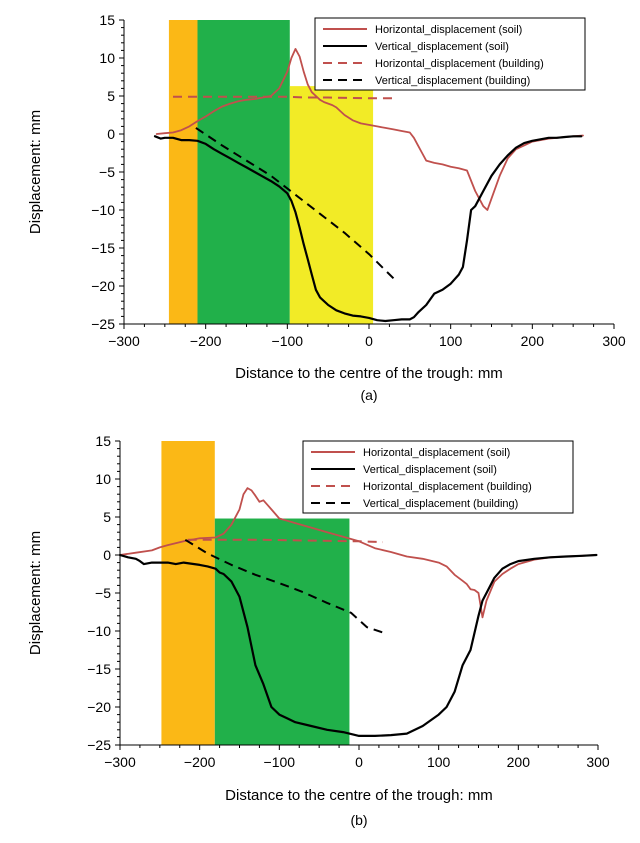 Image resolution: width=640 pixels, height=843 pixels. What do you see at coordinates (120, 762) in the screenshot?
I see `x-tick-label-b: −300` at bounding box center [120, 762].